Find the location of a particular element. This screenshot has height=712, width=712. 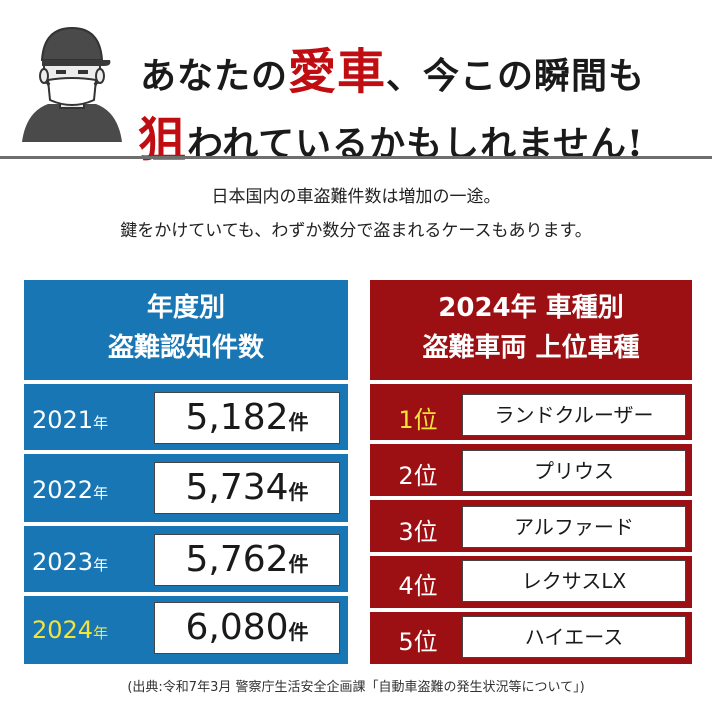

car-model: ハイエース is located at coordinates (574, 637).